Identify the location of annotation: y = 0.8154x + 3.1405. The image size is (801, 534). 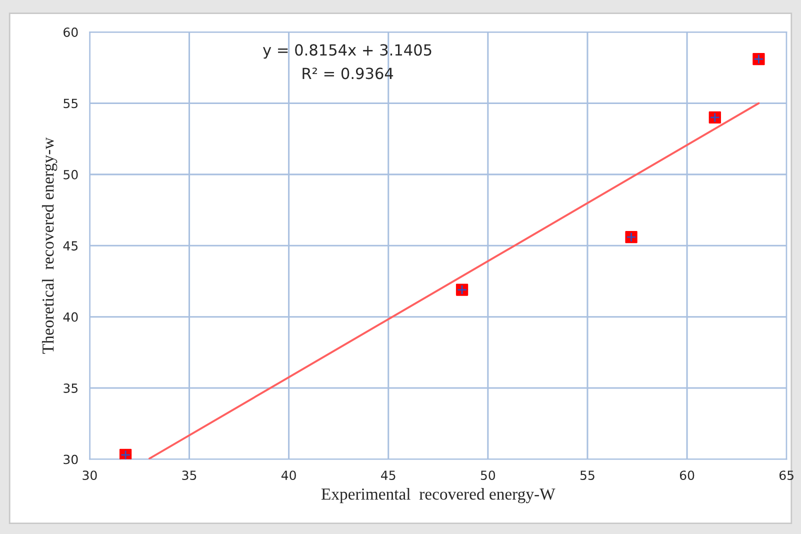
(347, 51).